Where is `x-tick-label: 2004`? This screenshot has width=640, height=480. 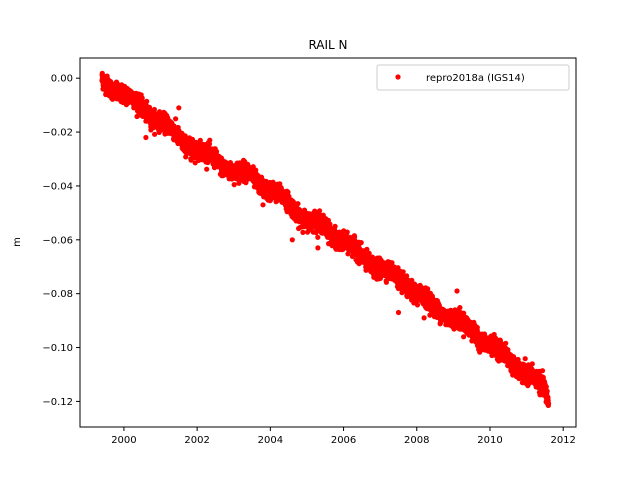
x-tick-label: 2004 is located at coordinates (270, 440).